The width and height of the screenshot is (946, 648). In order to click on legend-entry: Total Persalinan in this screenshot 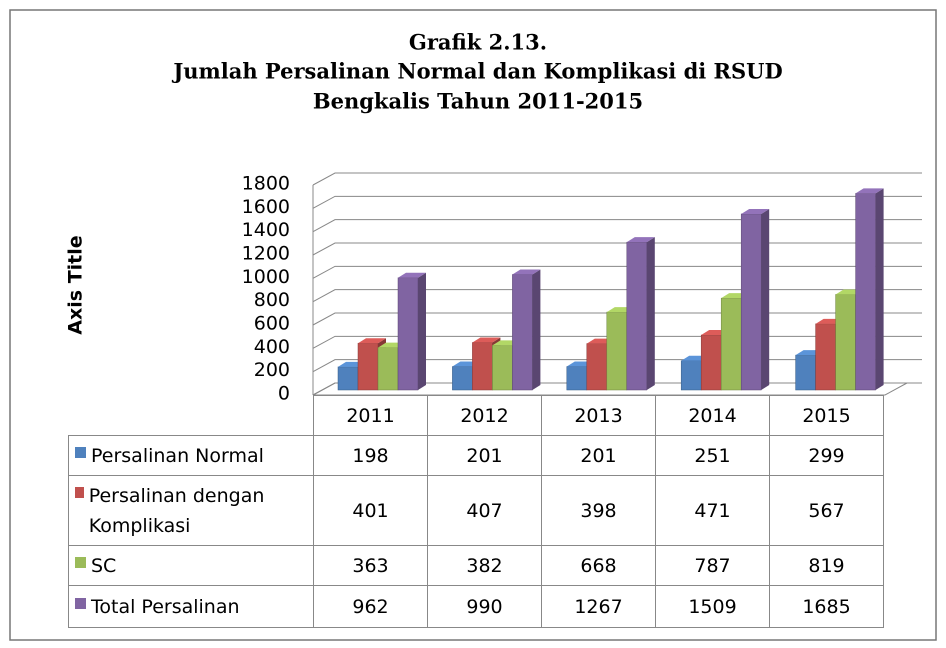, I will do `click(191, 606)`.